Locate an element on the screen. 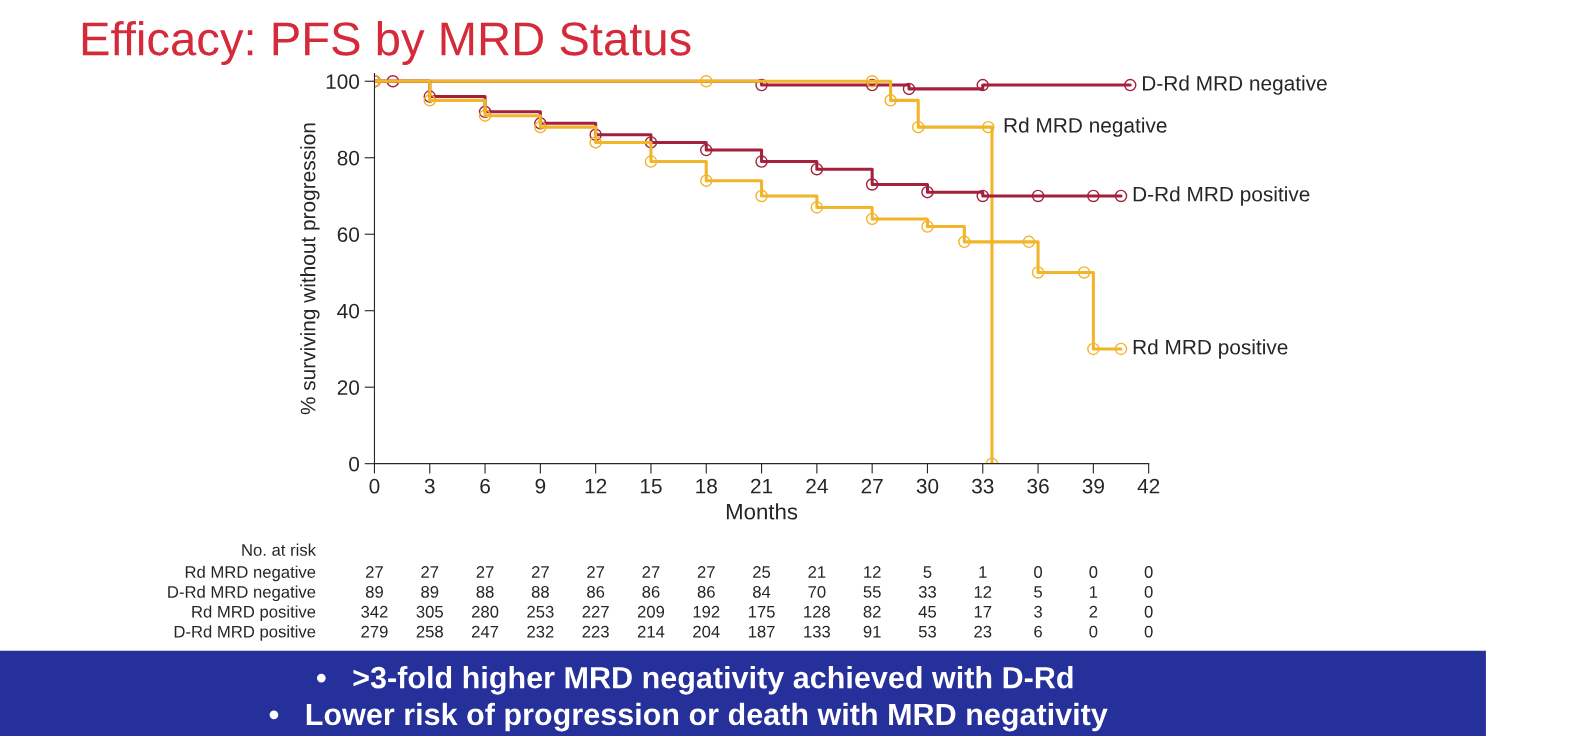  y-axis-title: % surviving without progression is located at coordinates (310, 269).